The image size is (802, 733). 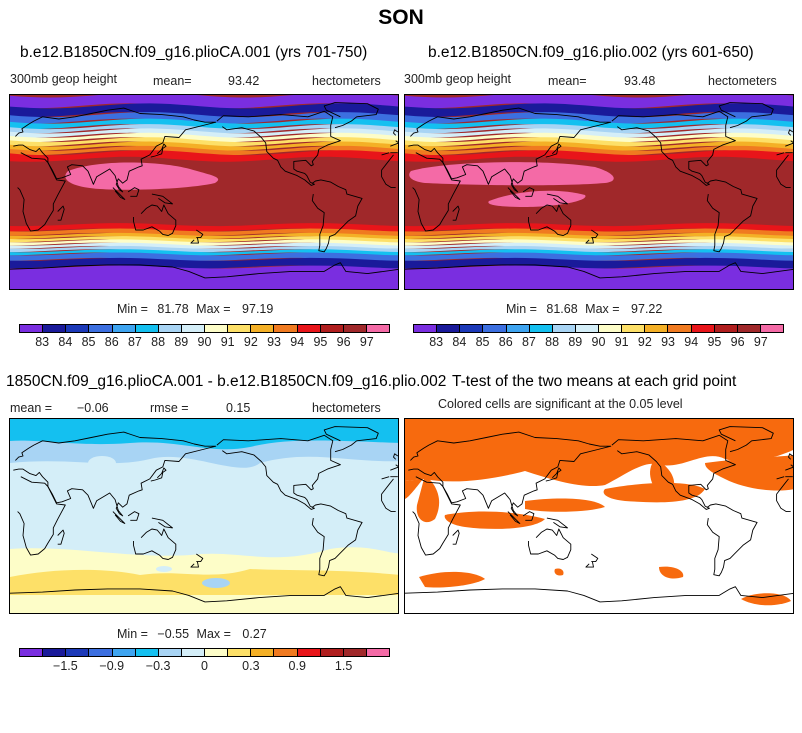 I want to click on panel-minmax-diff: Min = −0.55 Max = 0.27, so click(x=192, y=634).